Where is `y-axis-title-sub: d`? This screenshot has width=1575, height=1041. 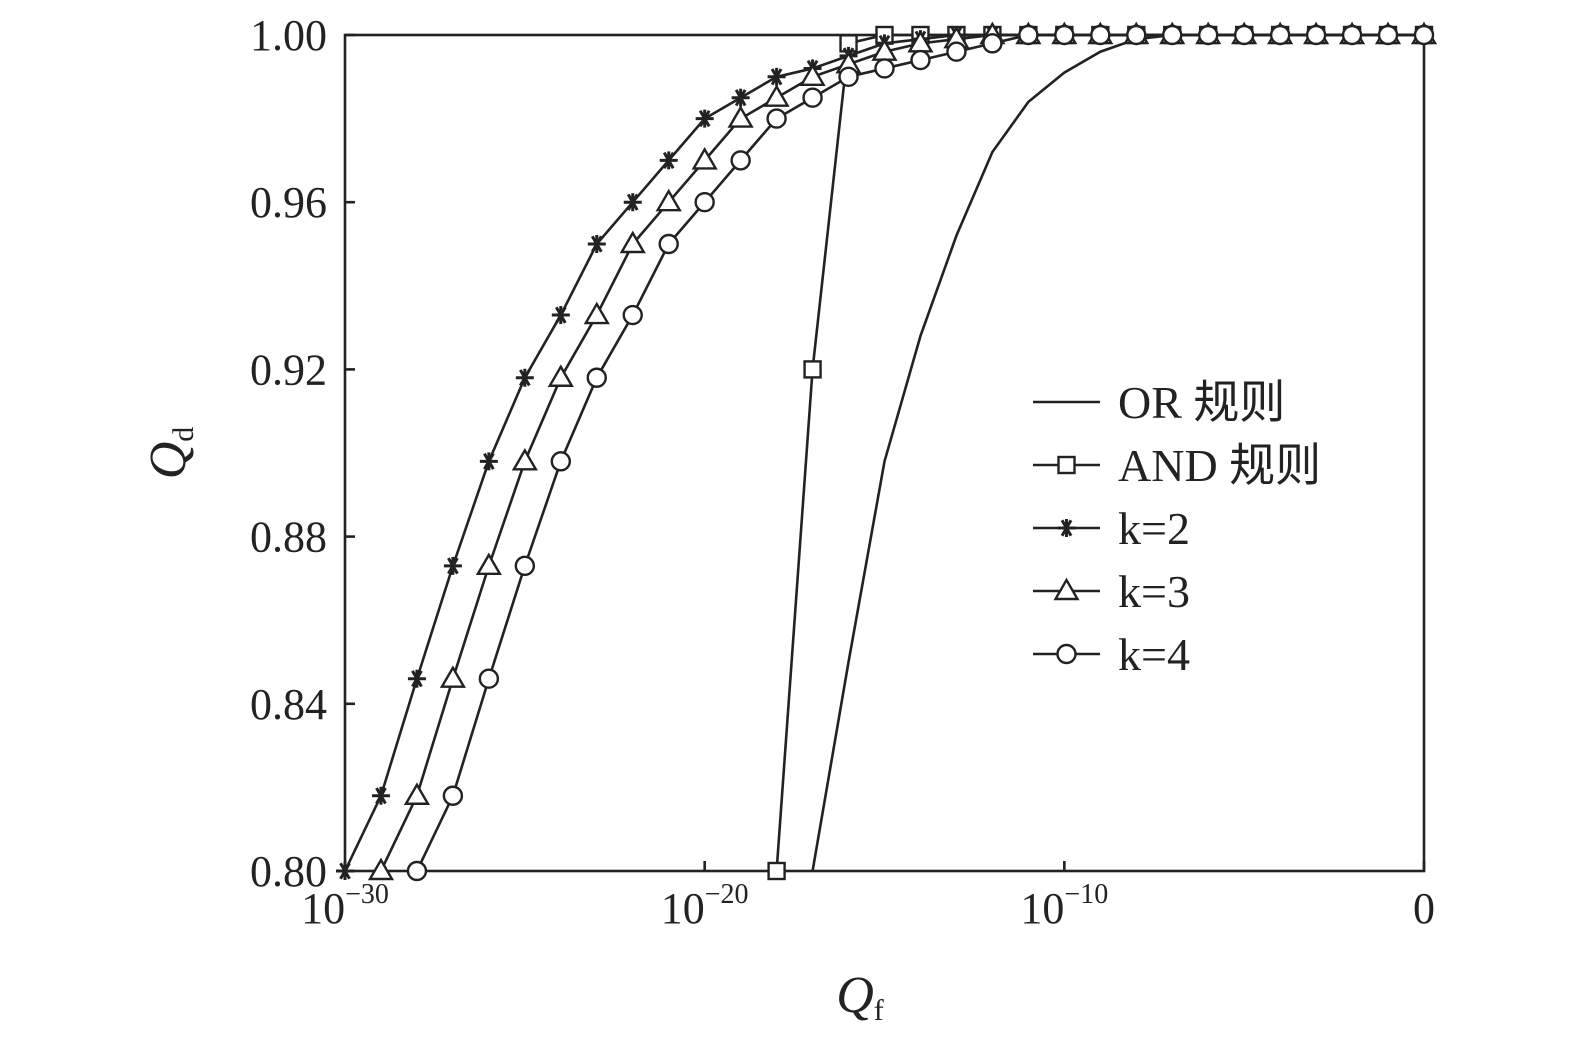 y-axis-title-sub: d is located at coordinates (183, 434).